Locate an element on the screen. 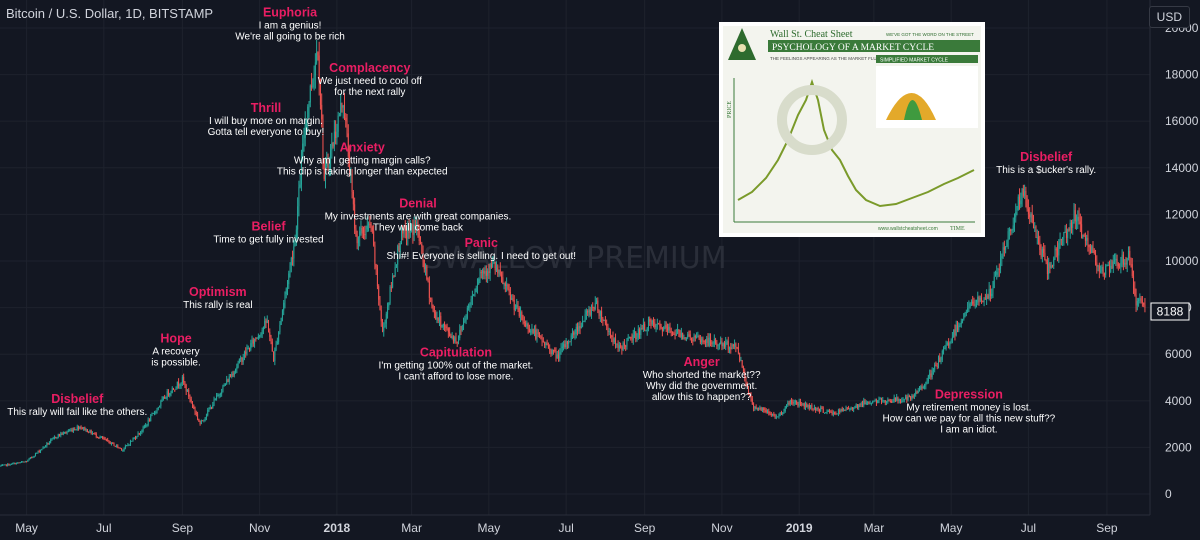 The image size is (1200, 540). currency-button: USD is located at coordinates (1169, 17).